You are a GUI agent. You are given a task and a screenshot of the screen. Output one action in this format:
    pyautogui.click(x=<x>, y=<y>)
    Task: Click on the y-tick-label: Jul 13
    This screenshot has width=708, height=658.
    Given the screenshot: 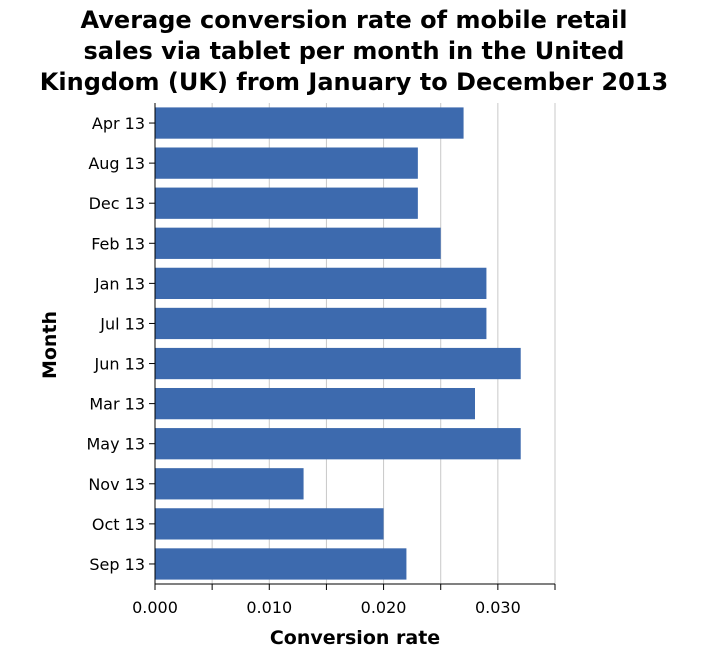 What is the action you would take?
    pyautogui.click(x=122, y=323)
    